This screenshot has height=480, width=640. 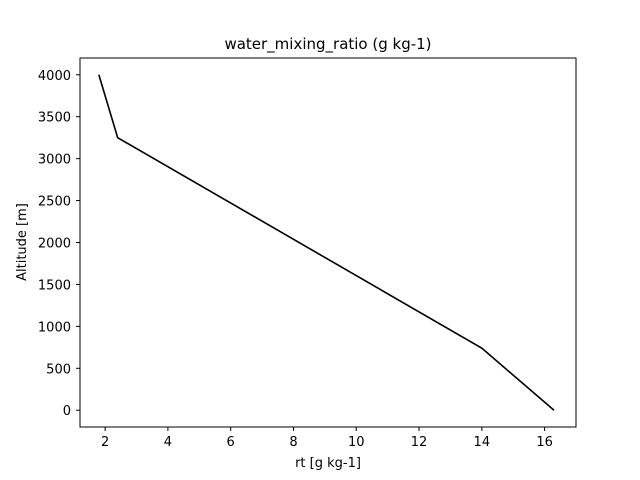 I want to click on y-tick-label: 1000, so click(x=54, y=327).